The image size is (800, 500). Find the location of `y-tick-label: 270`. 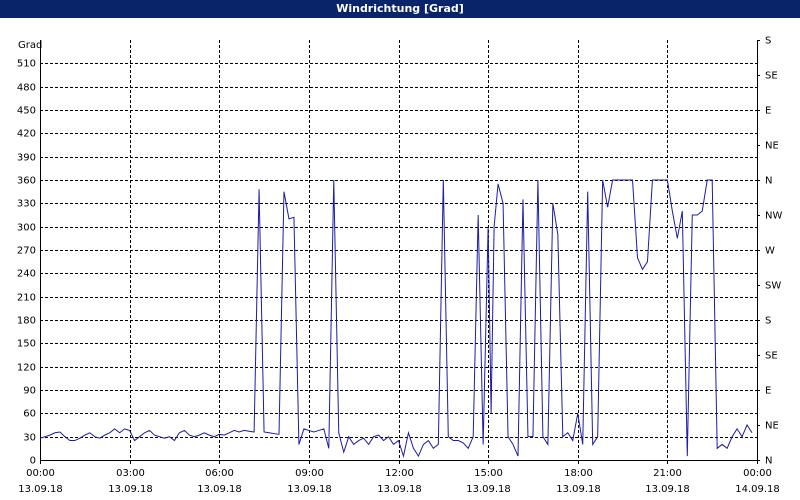

y-tick-label: 270 is located at coordinates (26, 251).